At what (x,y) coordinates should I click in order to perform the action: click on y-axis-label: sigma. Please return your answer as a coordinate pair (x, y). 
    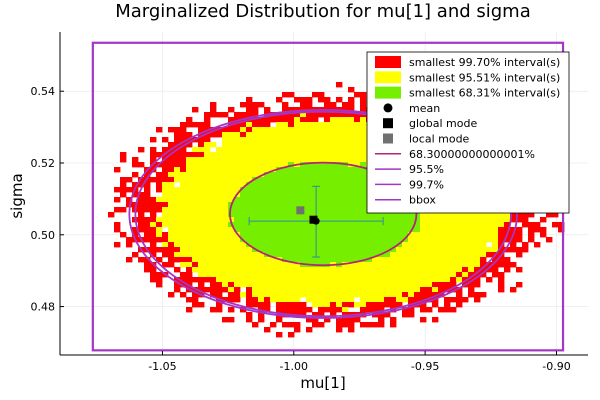
    Looking at the image, I should click on (17, 195).